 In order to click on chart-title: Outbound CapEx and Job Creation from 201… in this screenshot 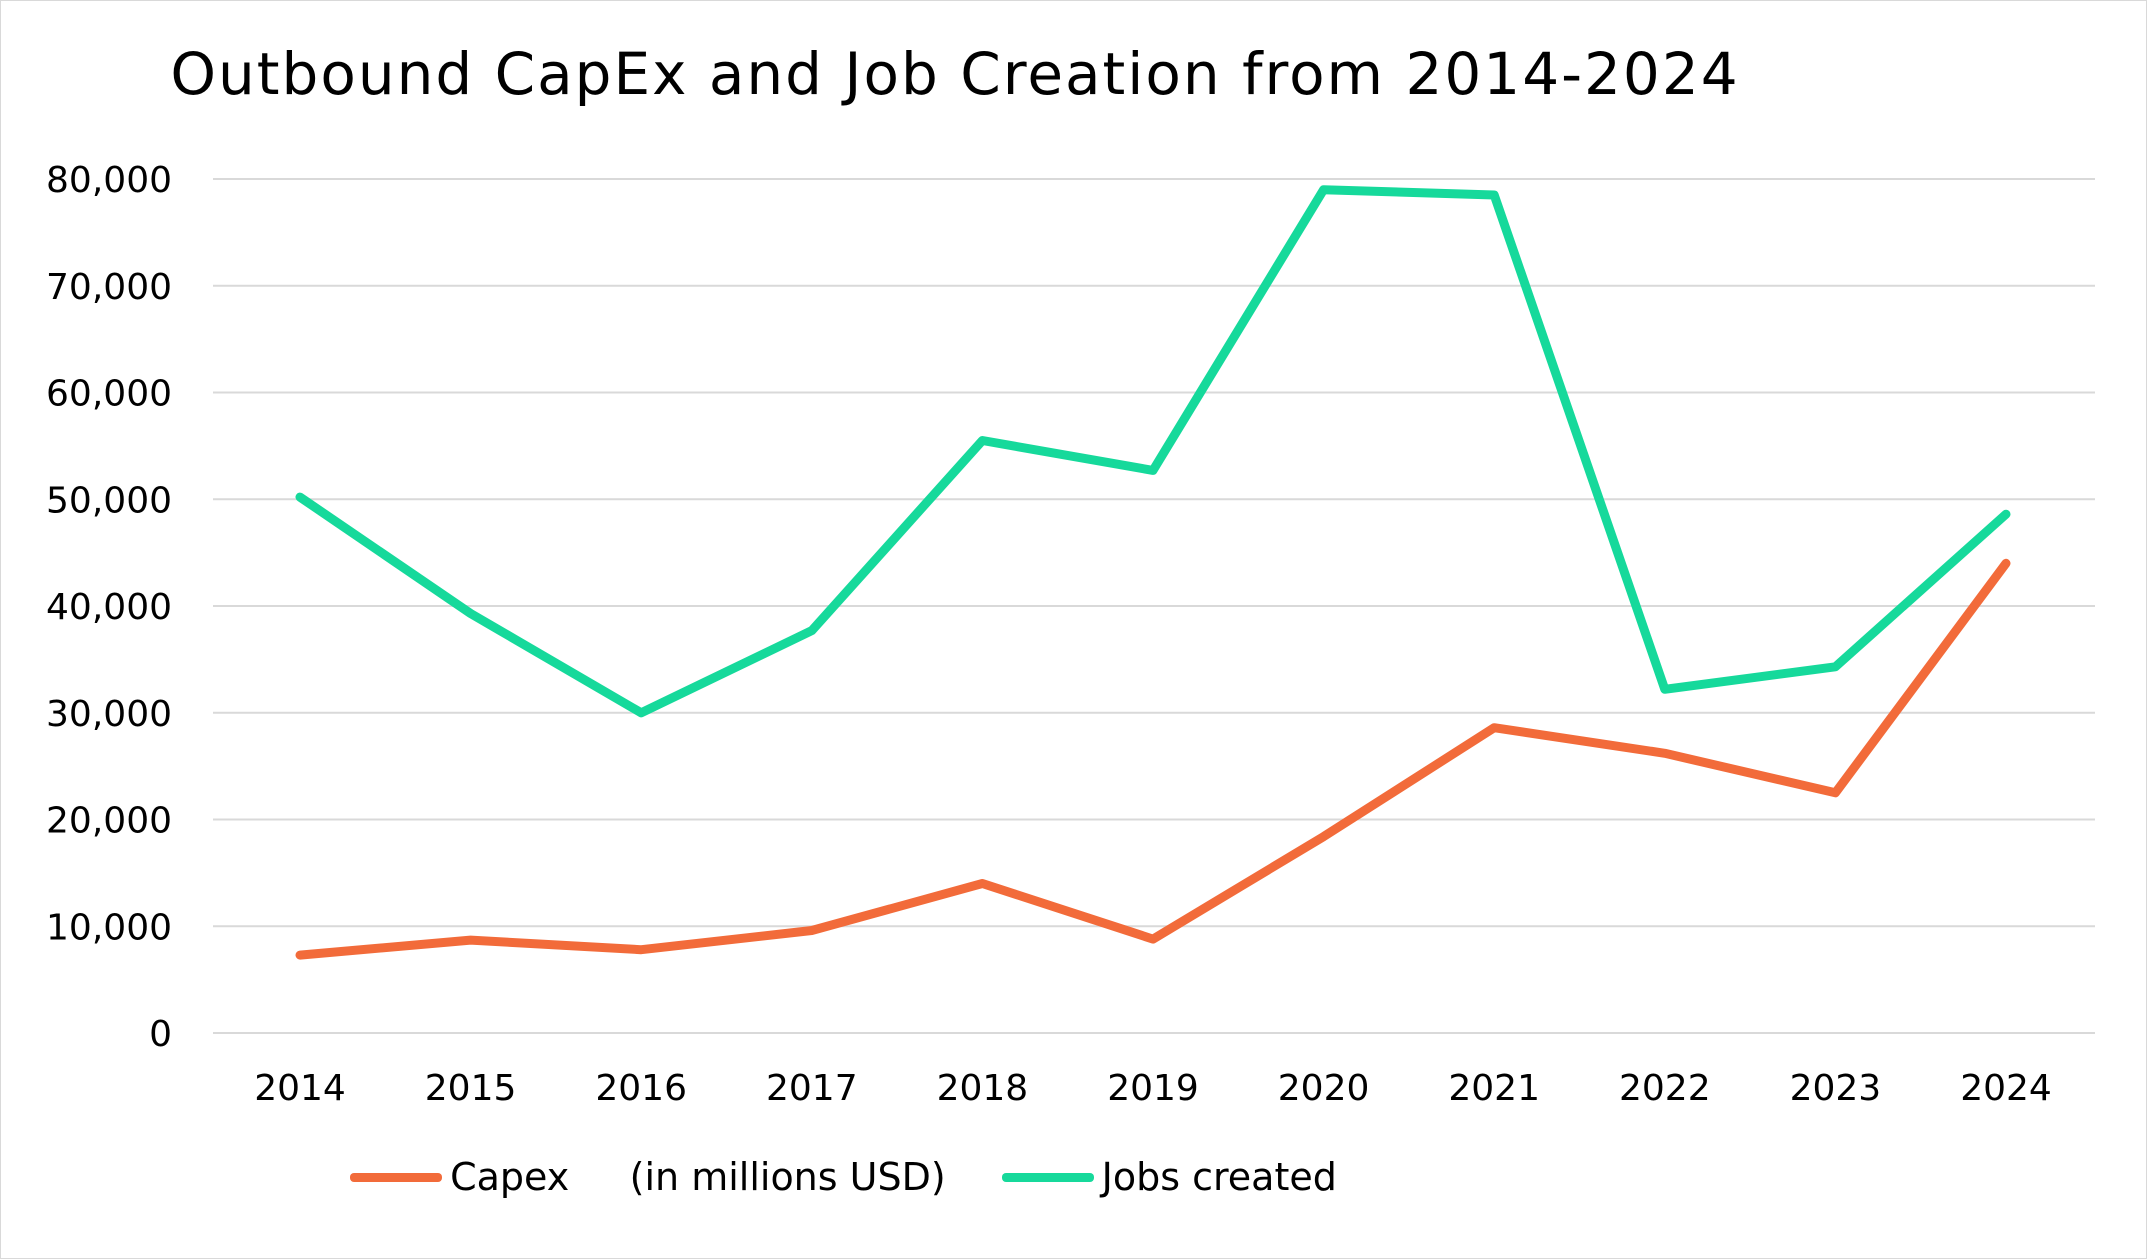, I will do `click(955, 74)`.